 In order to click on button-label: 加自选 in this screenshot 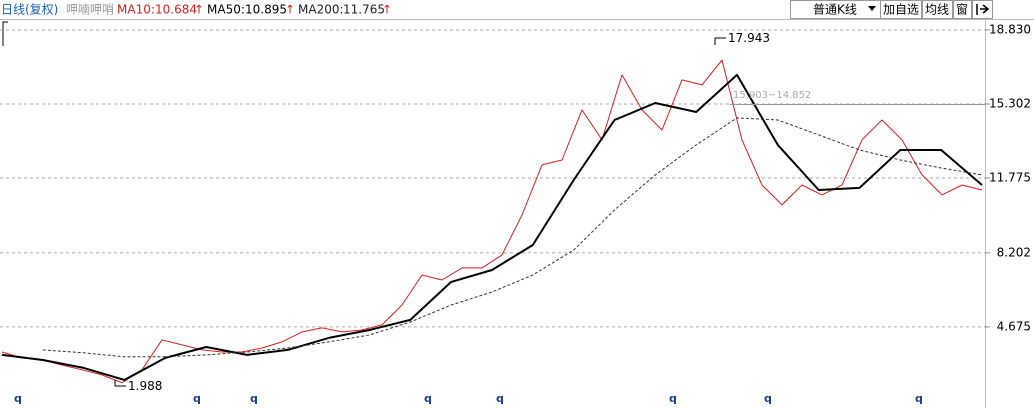, I will do `click(901, 10)`.